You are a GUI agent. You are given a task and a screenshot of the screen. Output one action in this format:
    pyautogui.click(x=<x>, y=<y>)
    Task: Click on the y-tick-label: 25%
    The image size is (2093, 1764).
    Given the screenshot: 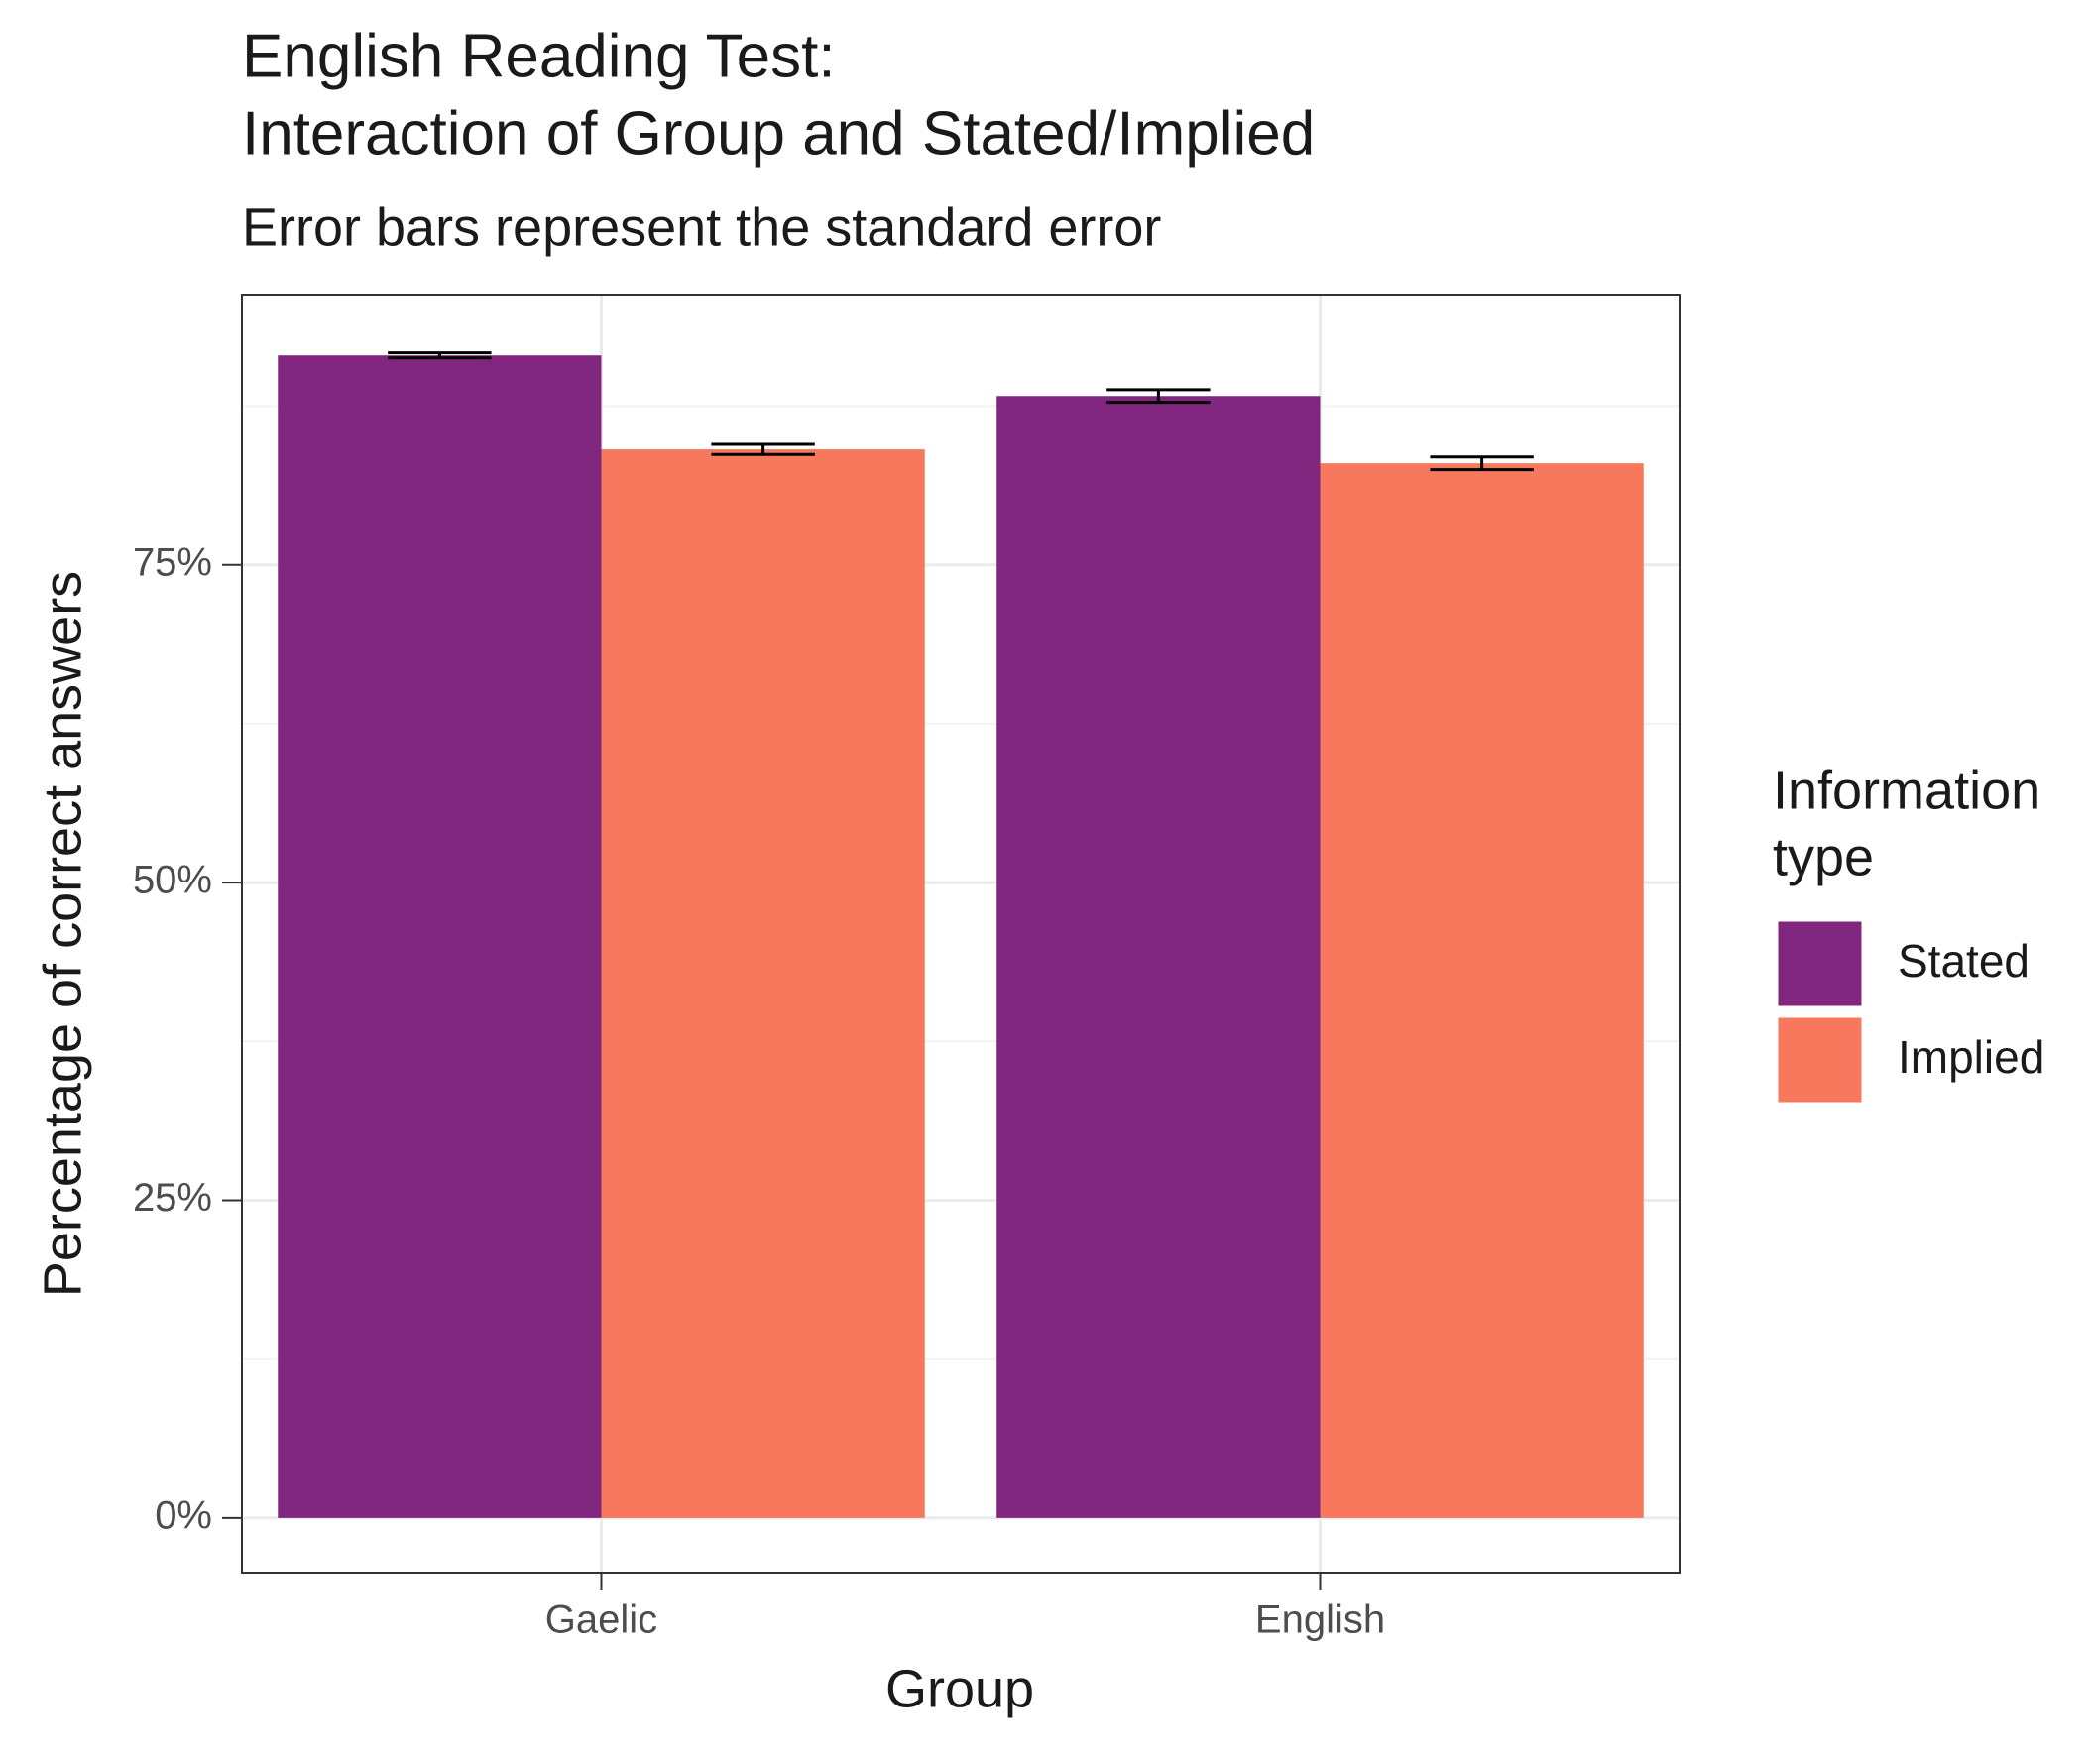 What is the action you would take?
    pyautogui.click(x=172, y=1198)
    